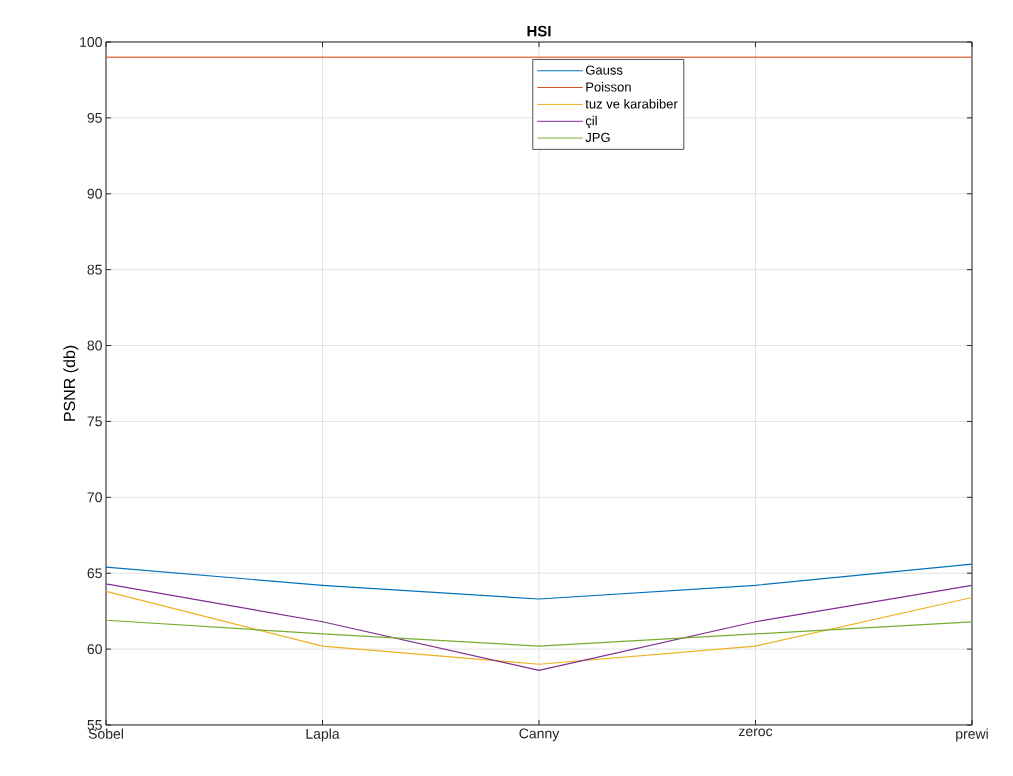 This screenshot has width=1013, height=776. I want to click on y-tick-label: 65, so click(94, 573).